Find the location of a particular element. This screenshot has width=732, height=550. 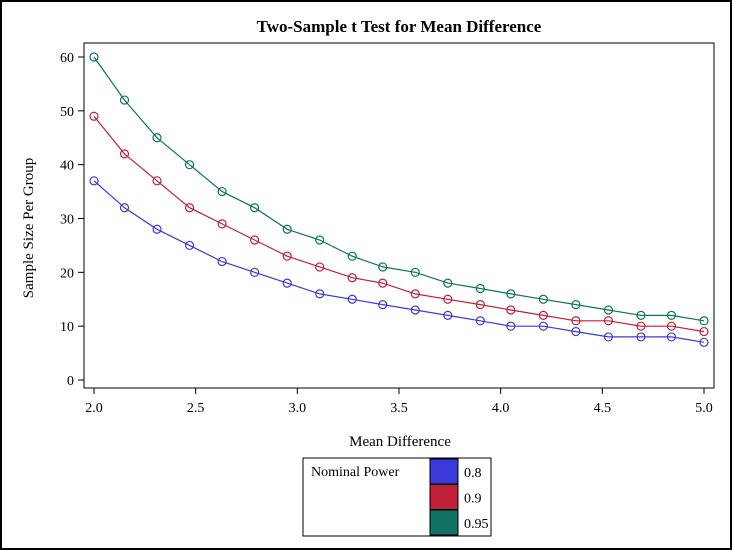

x-tick-label: 4.0 is located at coordinates (501, 408).